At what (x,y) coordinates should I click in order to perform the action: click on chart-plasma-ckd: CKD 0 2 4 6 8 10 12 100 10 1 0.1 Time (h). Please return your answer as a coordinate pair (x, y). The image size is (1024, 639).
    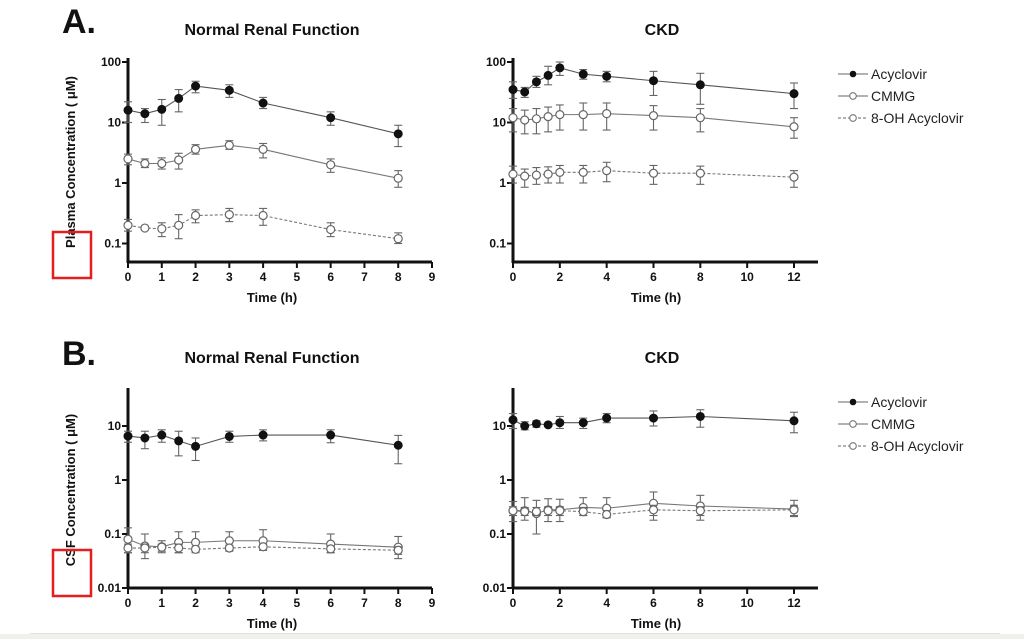
    Looking at the image, I should click on (652, 163).